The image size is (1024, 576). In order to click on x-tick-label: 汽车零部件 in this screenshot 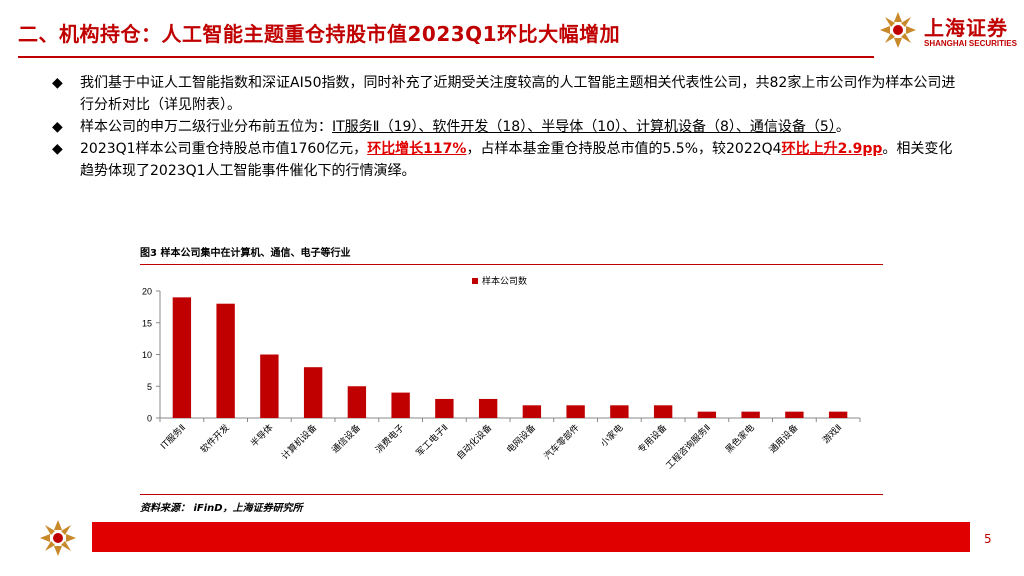, I will do `click(561, 442)`.